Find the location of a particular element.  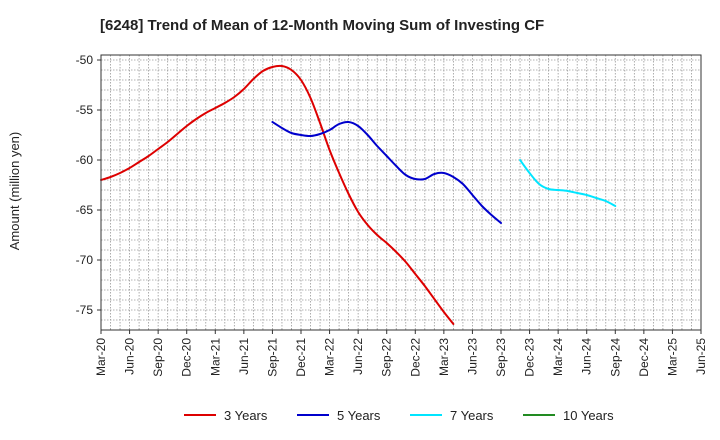

x-tick-label: Dec-24 is located at coordinates (644, 357).